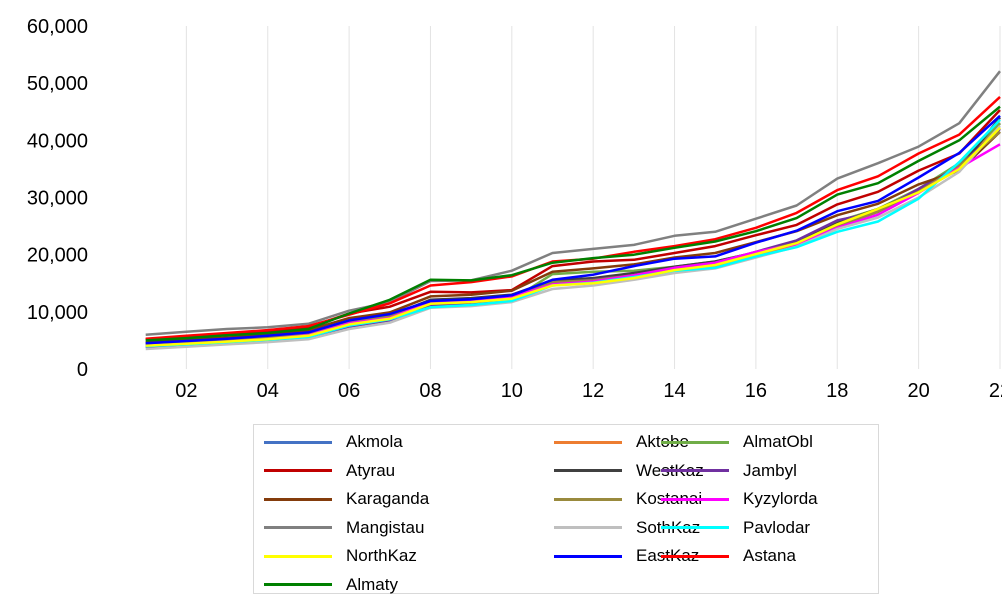 The width and height of the screenshot is (1002, 597). Describe the element at coordinates (769, 555) in the screenshot. I see `legend-label: Astana` at that location.